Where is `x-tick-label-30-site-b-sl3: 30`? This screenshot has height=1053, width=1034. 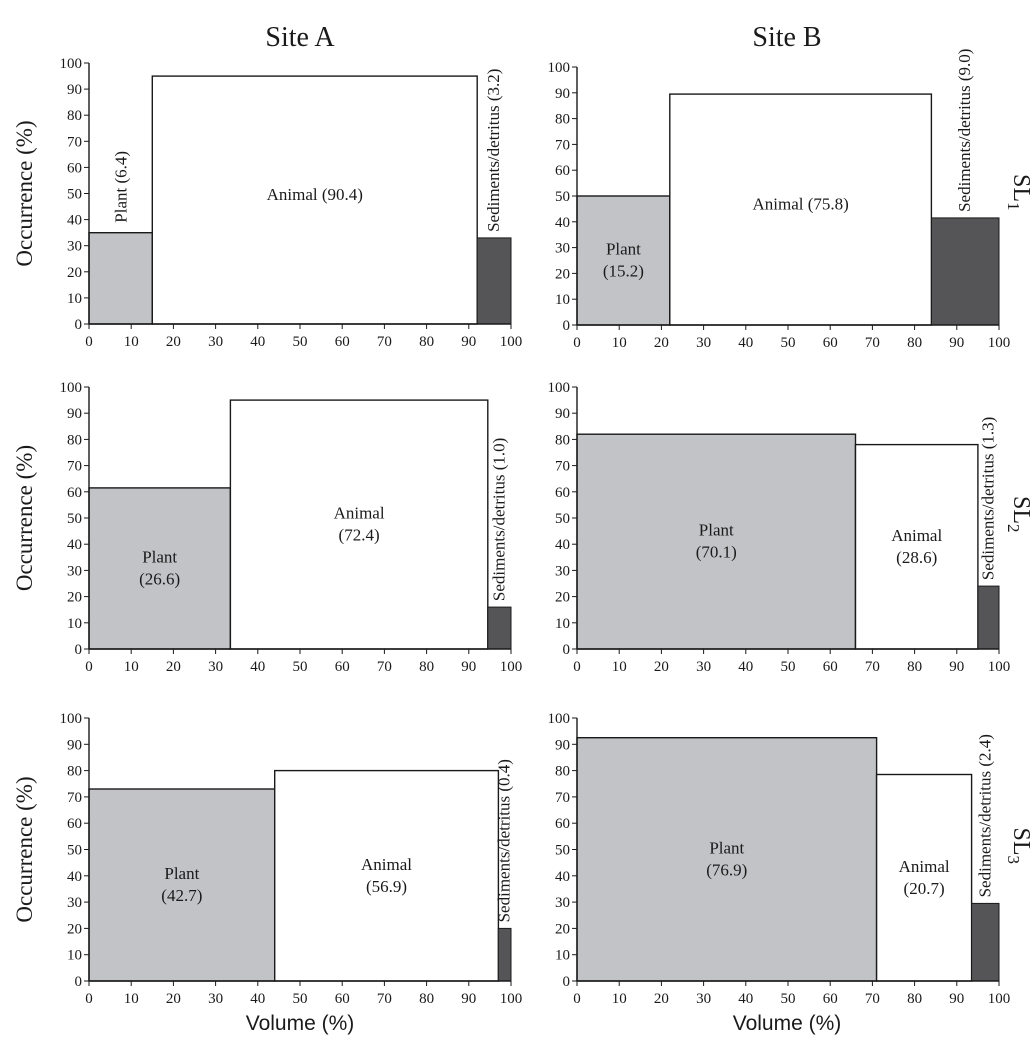 x-tick-label-30-site-b-sl3: 30 is located at coordinates (703, 999).